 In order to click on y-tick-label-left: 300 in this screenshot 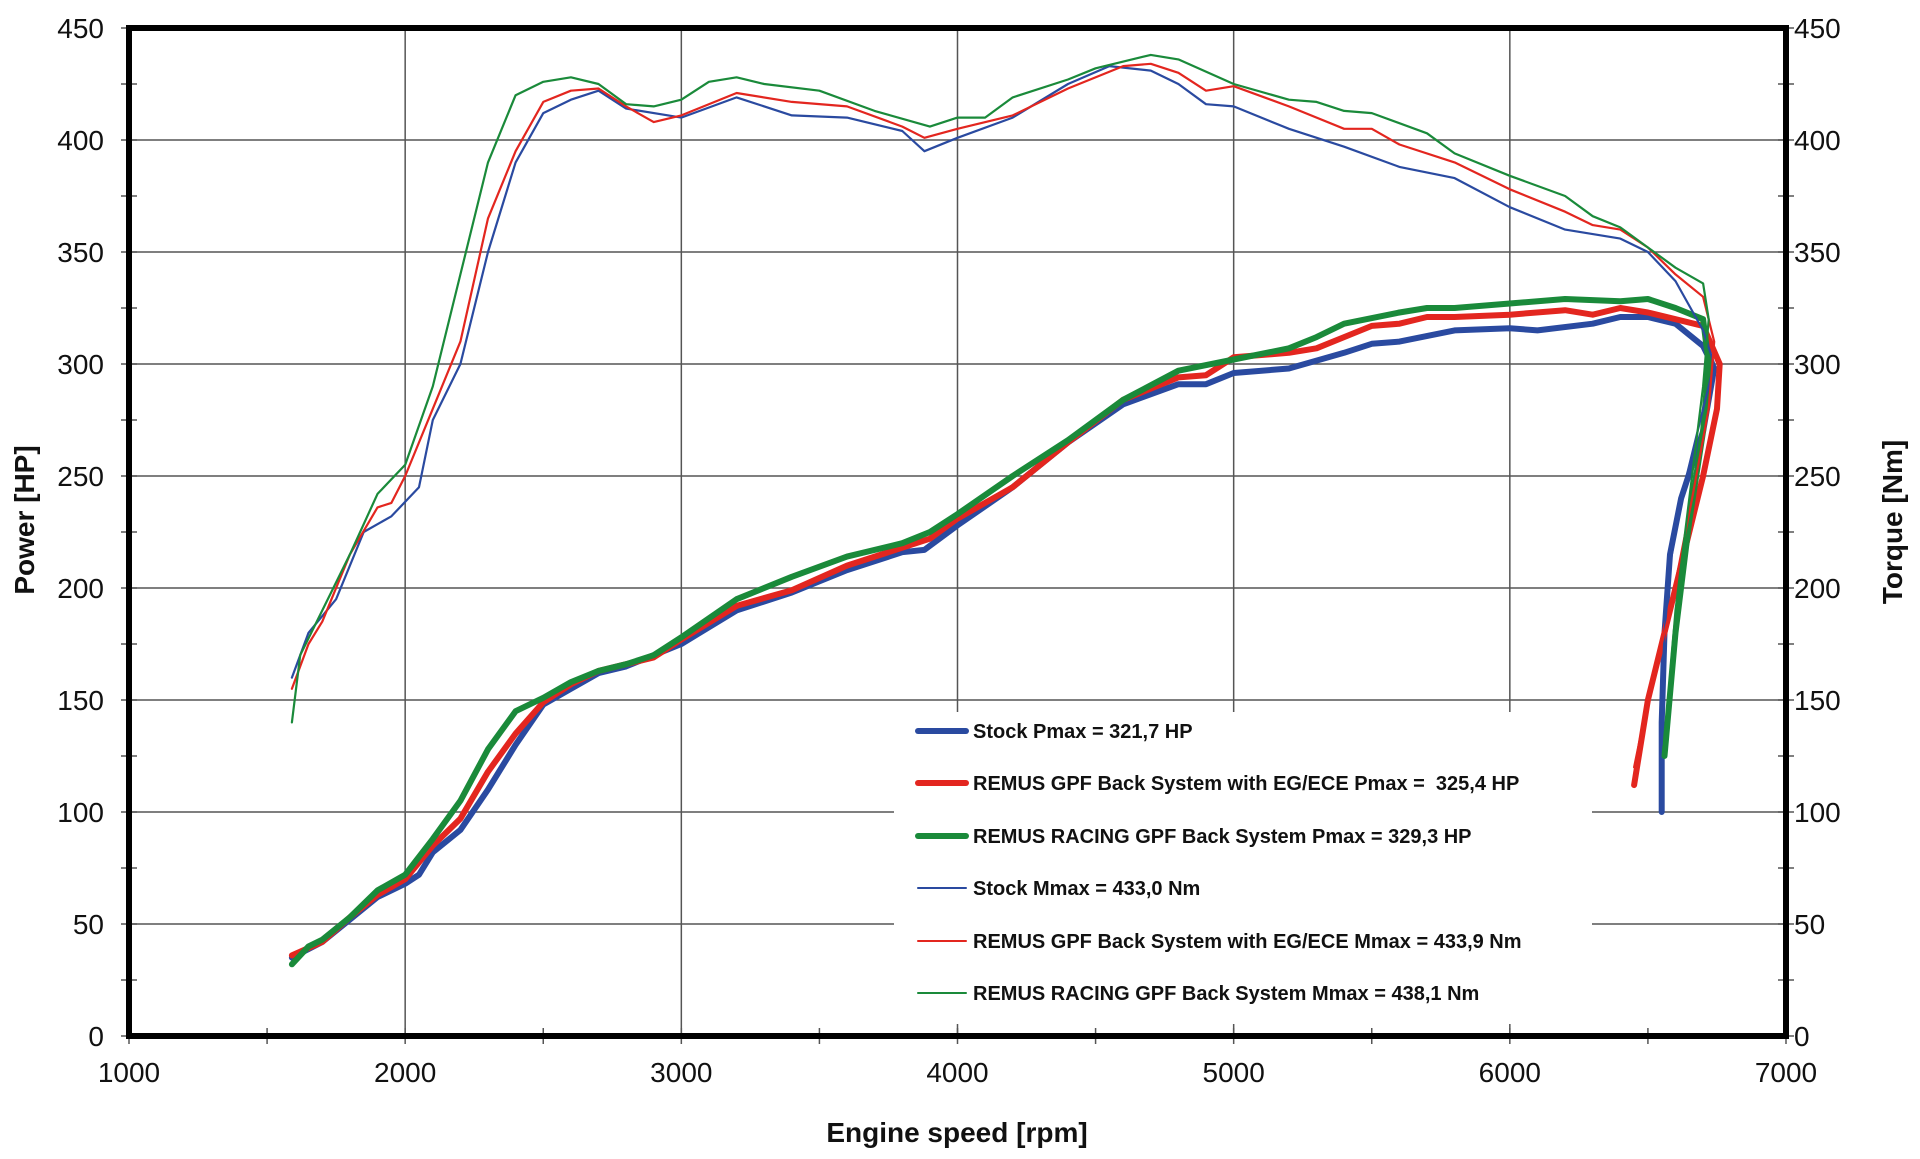, I will do `click(80, 364)`.